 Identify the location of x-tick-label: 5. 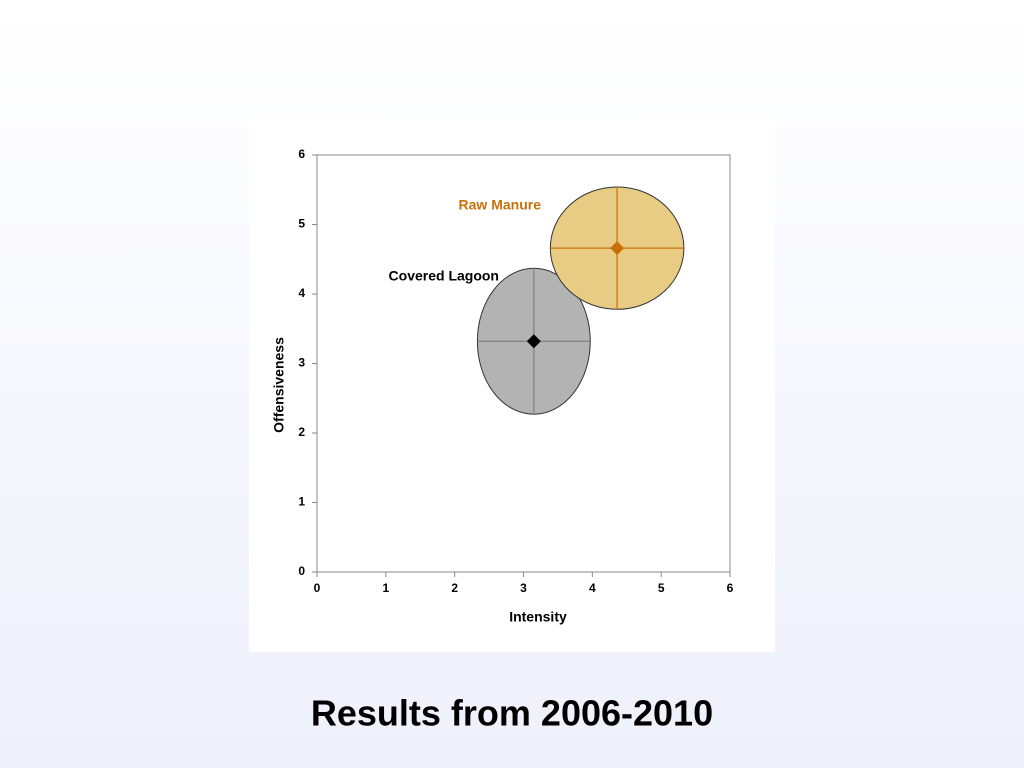
(661, 588).